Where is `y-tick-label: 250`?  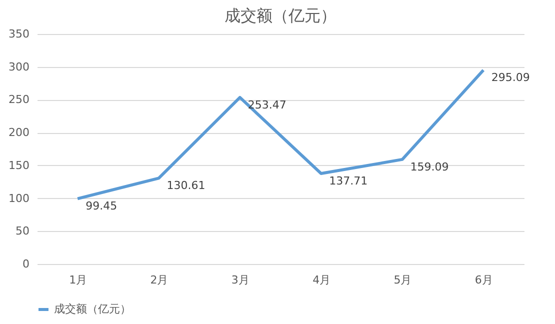 y-tick-label: 250 is located at coordinates (19, 99).